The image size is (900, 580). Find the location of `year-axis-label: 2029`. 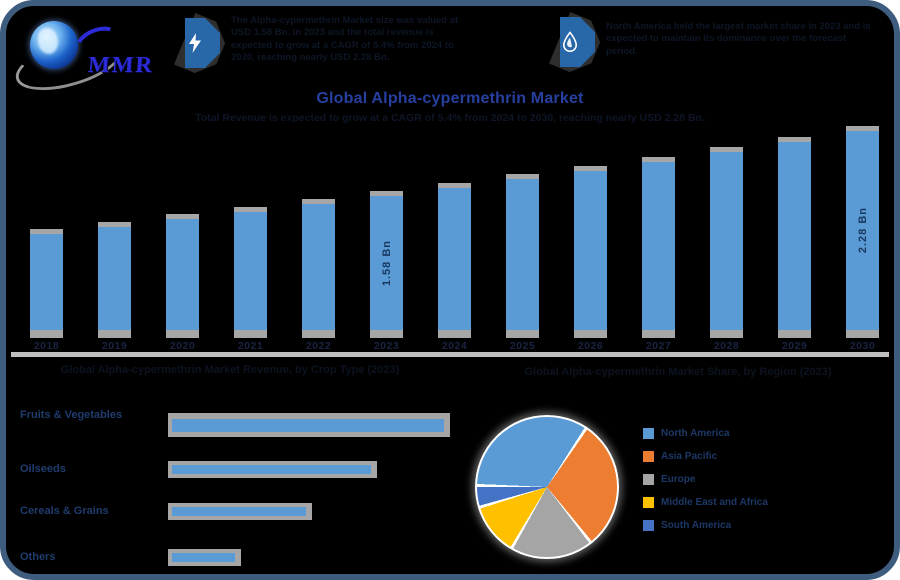

year-axis-label: 2029 is located at coordinates (794, 346).